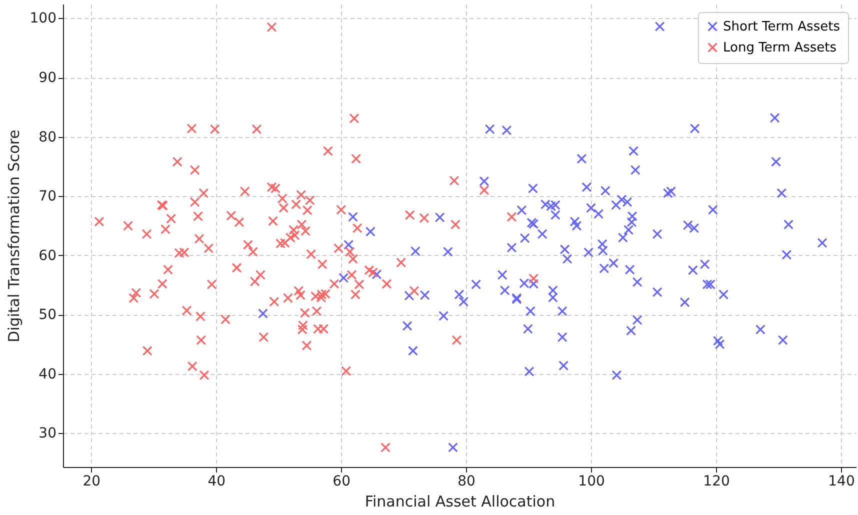 The height and width of the screenshot is (515, 858). What do you see at coordinates (47, 196) in the screenshot?
I see `y-tick-label: 70` at bounding box center [47, 196].